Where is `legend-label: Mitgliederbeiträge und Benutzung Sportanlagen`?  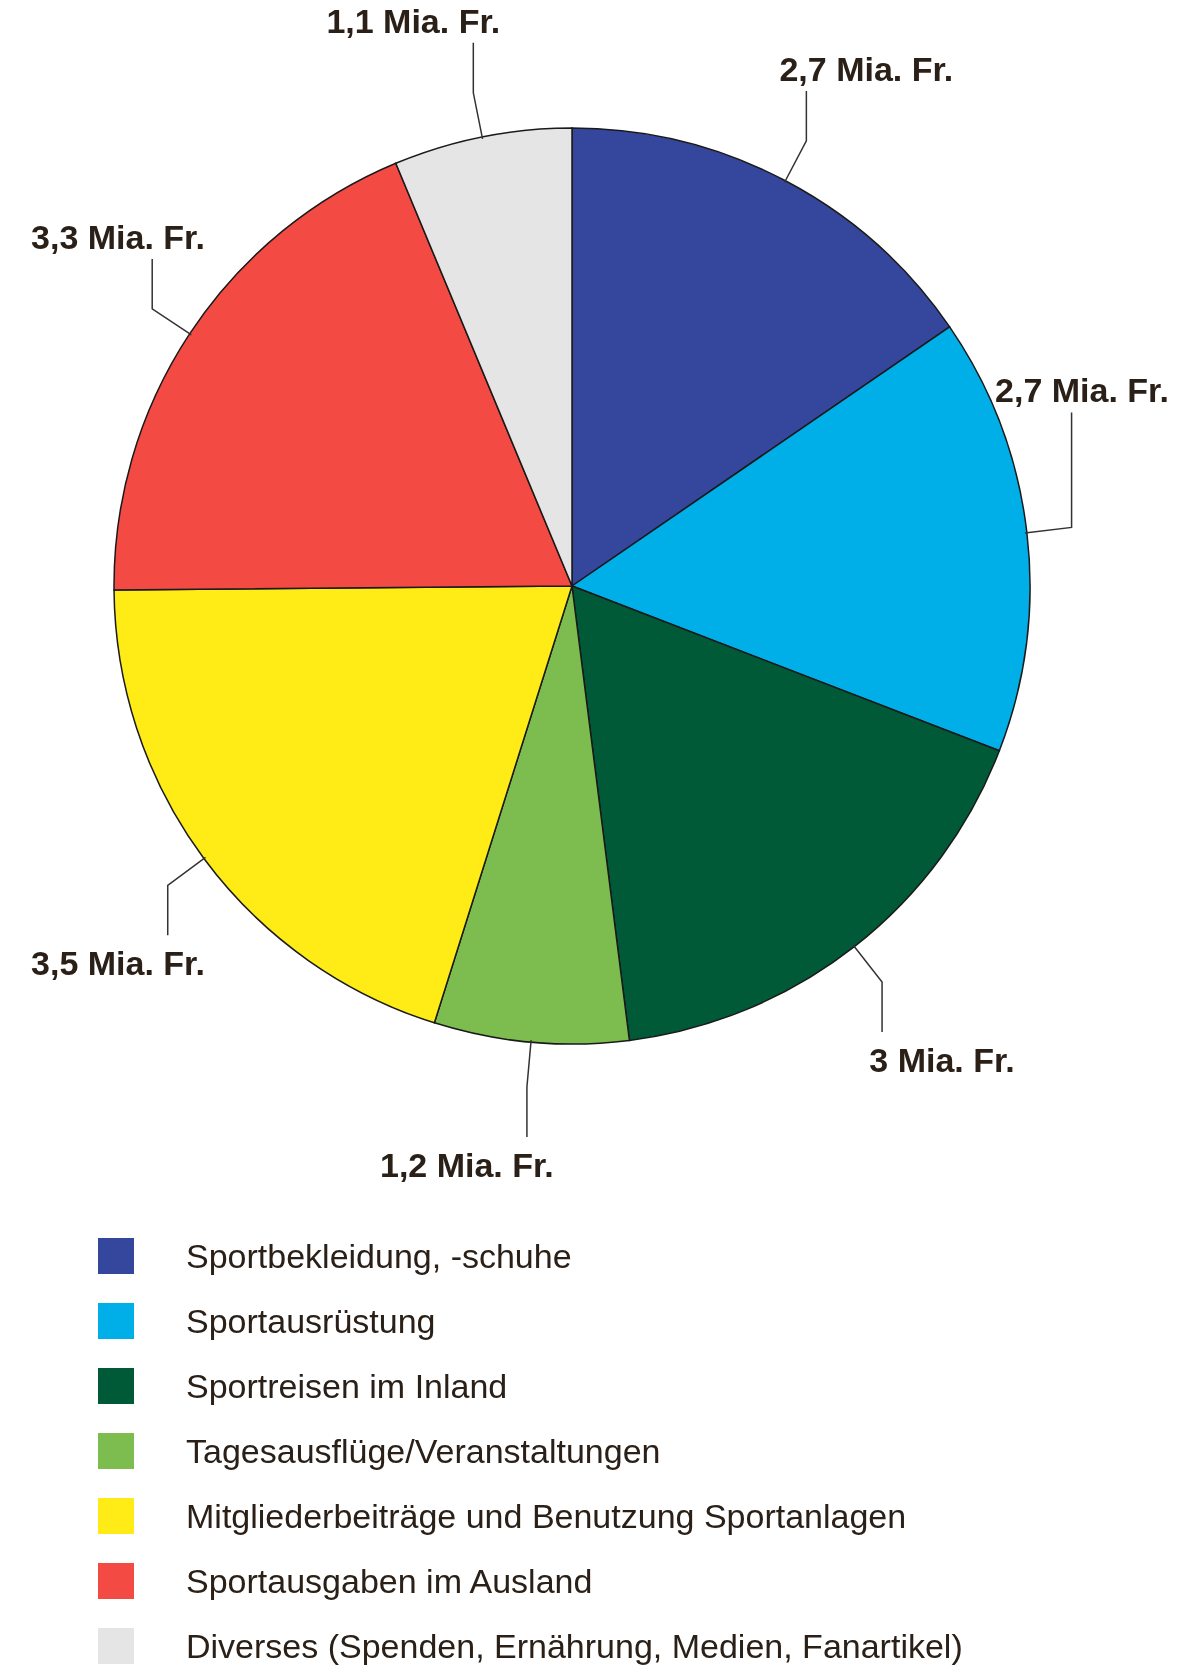
legend-label: Mitgliederbeiträge und Benutzung Sportanlagen is located at coordinates (546, 1516).